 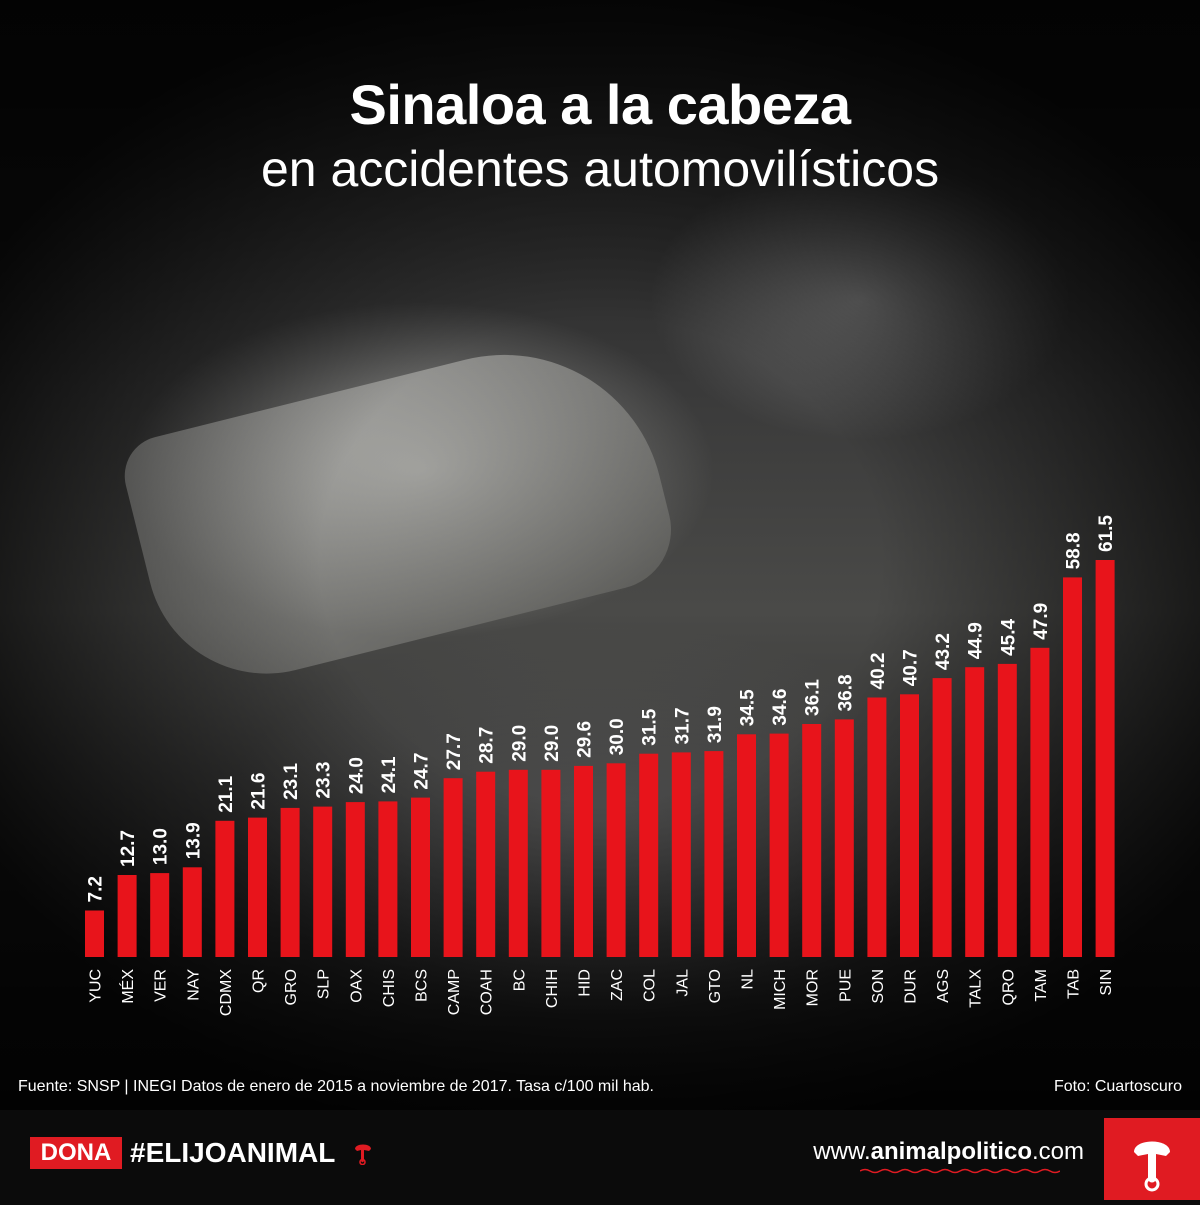 I want to click on value-label: 47.9, so click(x=1041, y=621).